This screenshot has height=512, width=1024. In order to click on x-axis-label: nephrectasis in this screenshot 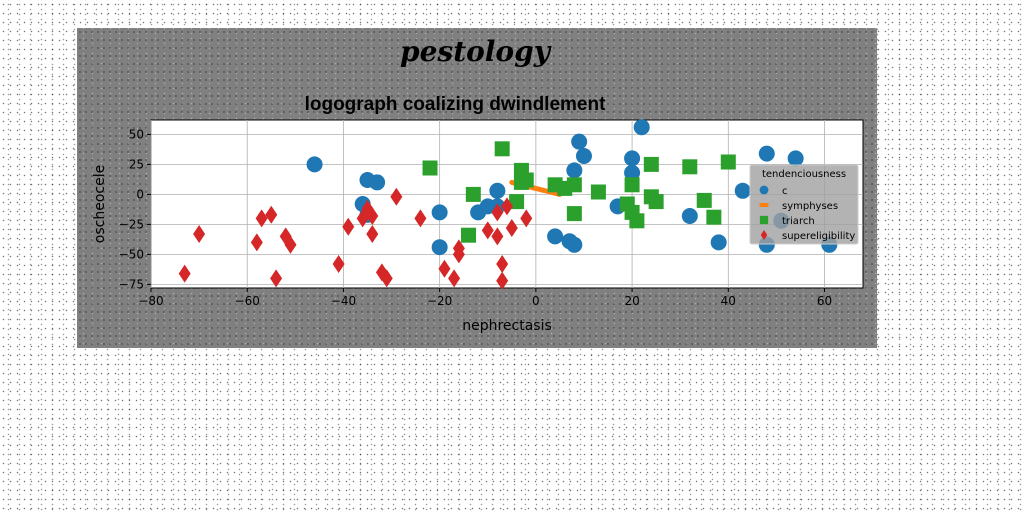, I will do `click(507, 326)`.